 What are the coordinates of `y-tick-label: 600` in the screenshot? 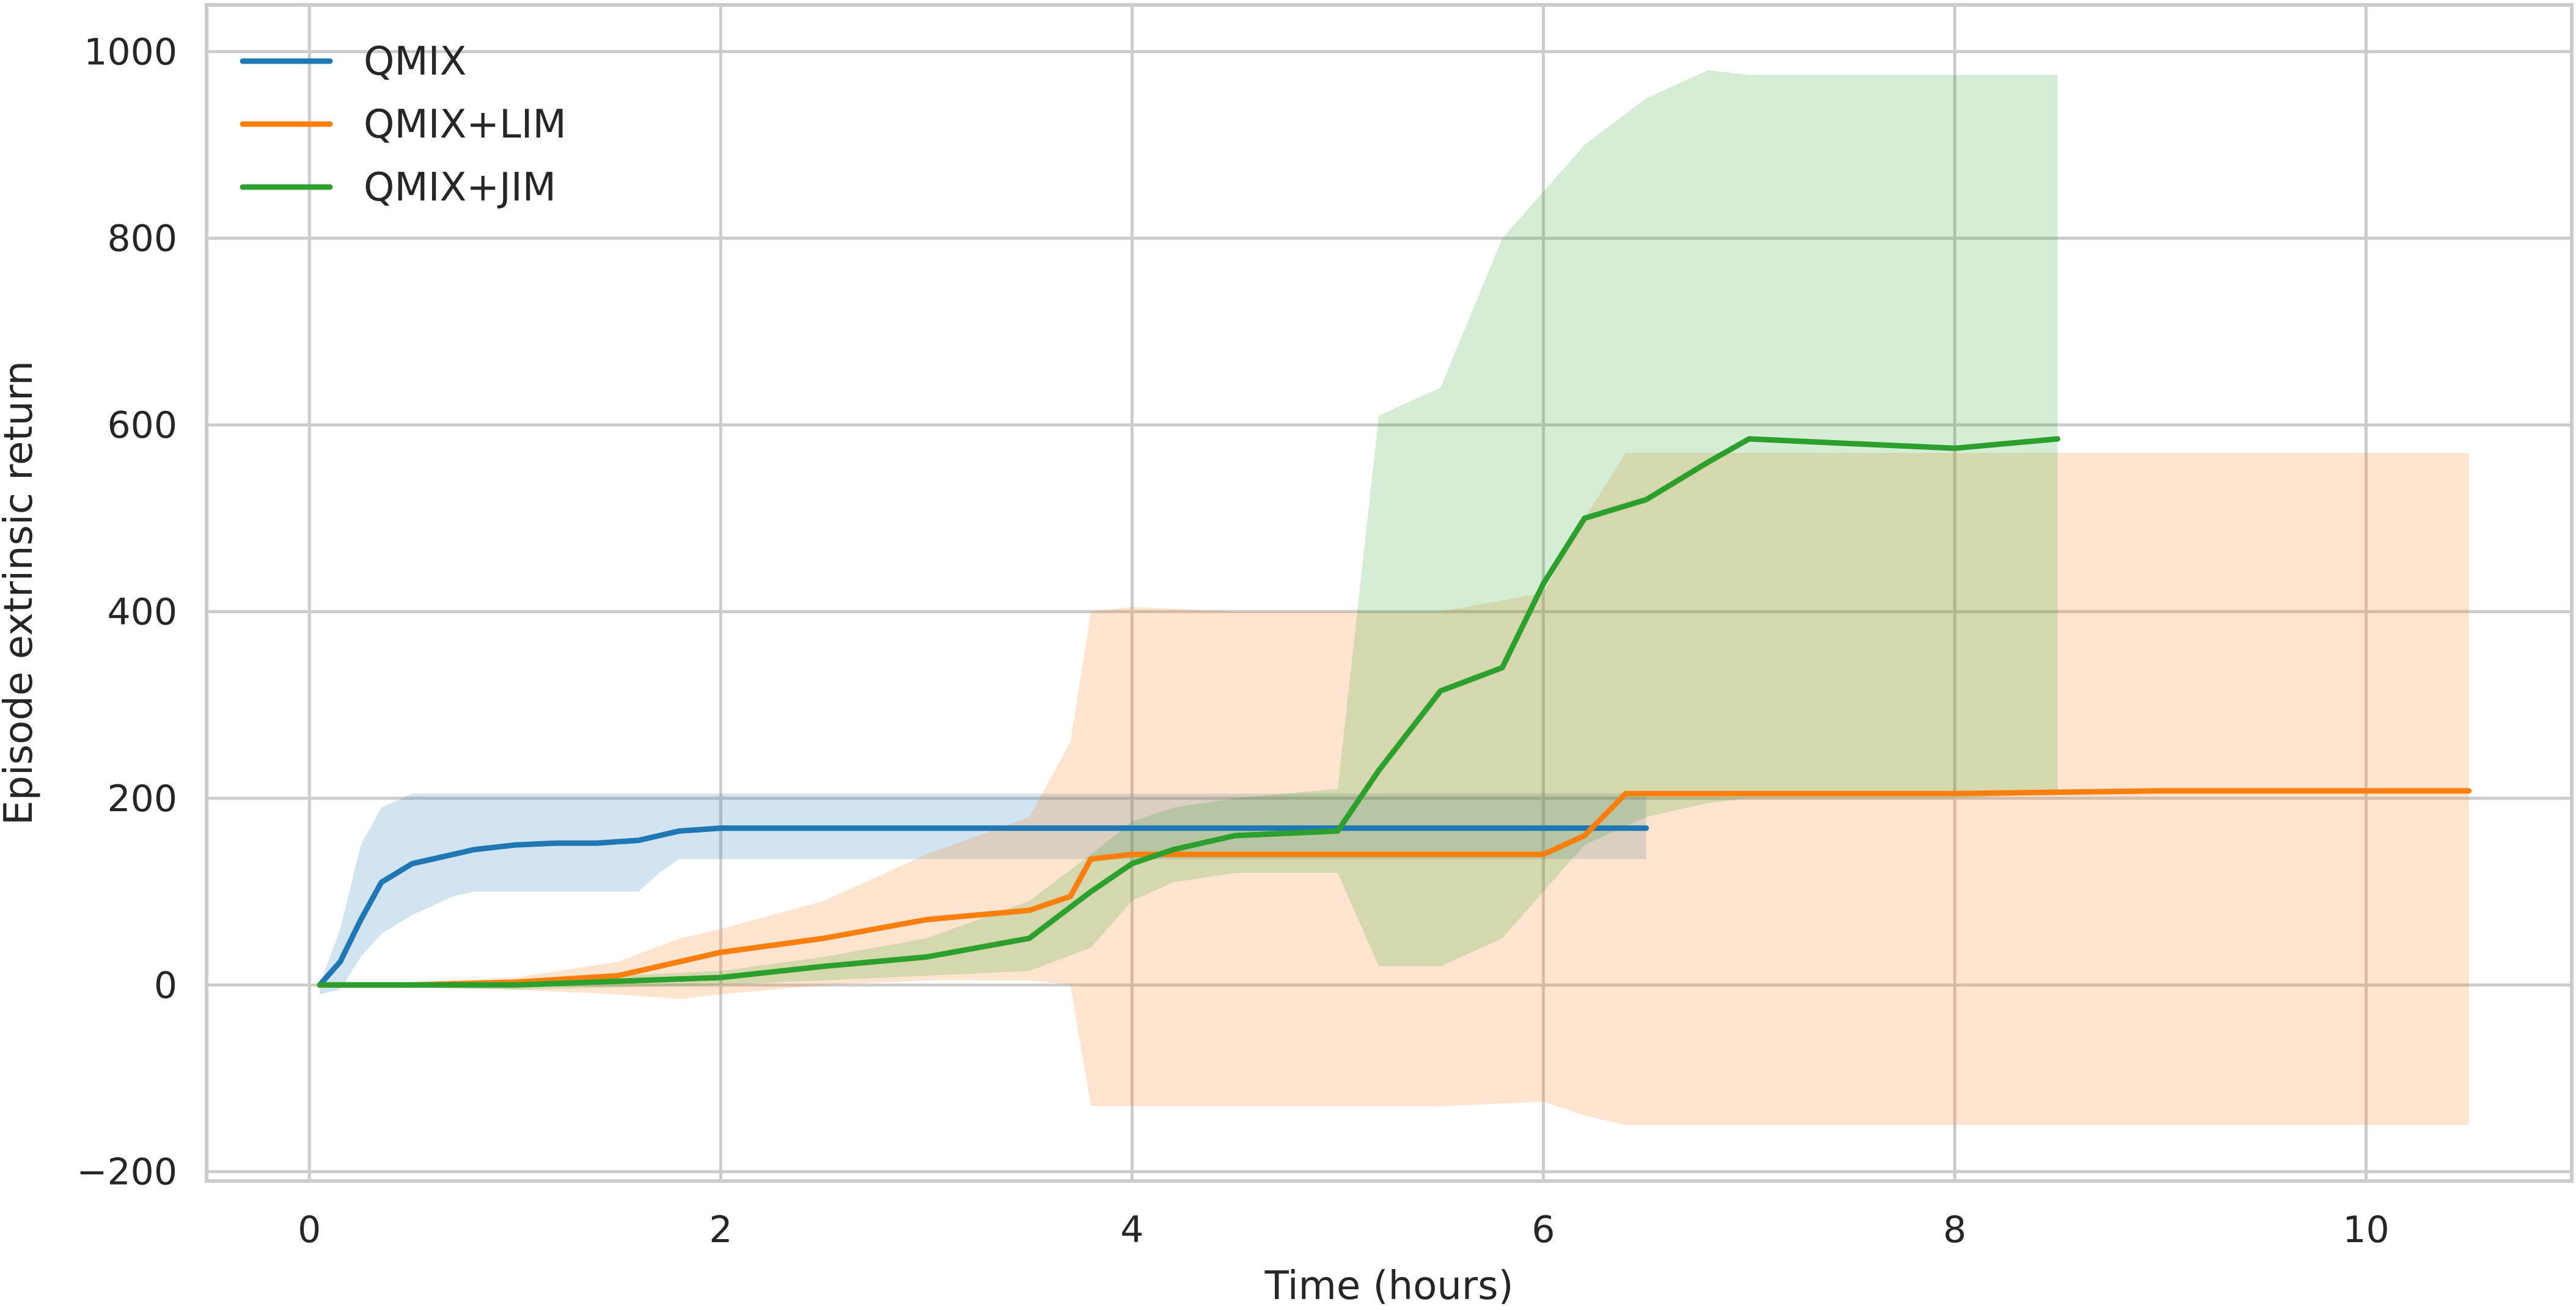 It's located at (142, 425).